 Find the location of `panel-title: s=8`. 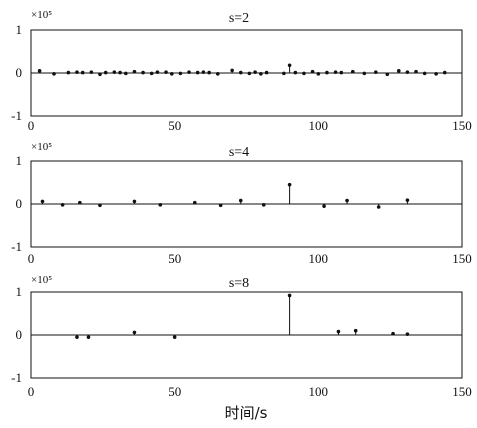

panel-title: s=8 is located at coordinates (239, 283).